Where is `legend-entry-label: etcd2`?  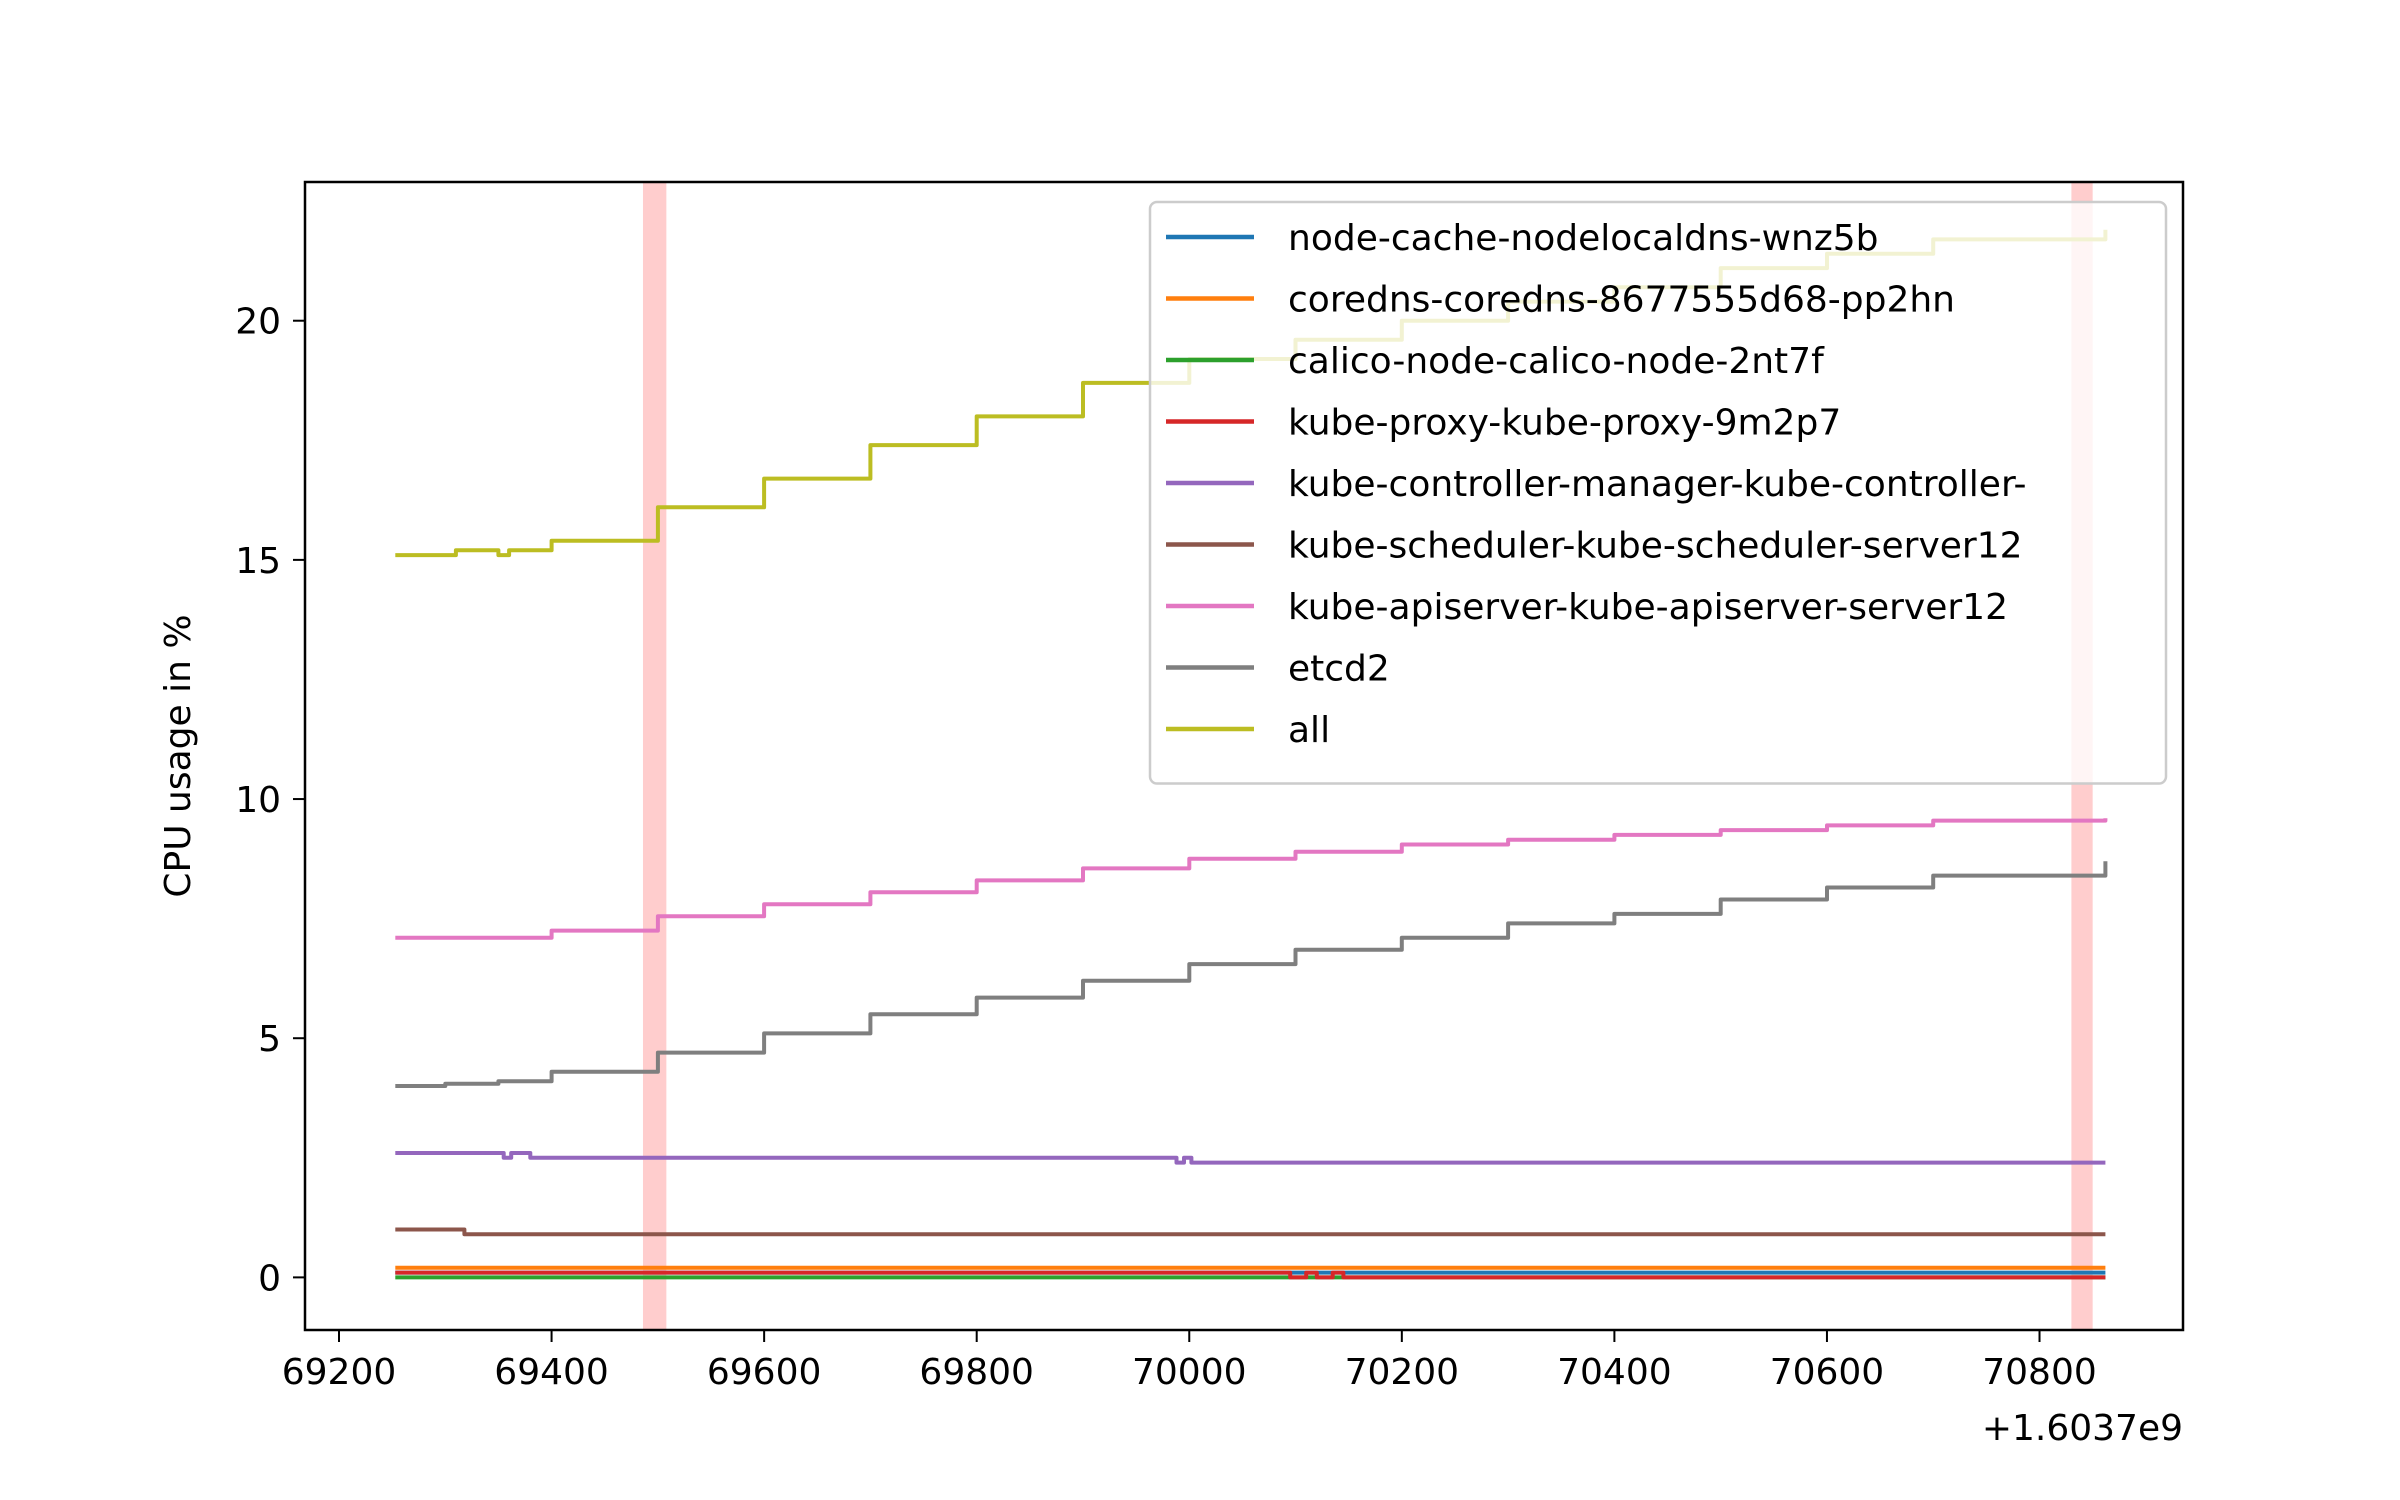
legend-entry-label: etcd2 is located at coordinates (1339, 669).